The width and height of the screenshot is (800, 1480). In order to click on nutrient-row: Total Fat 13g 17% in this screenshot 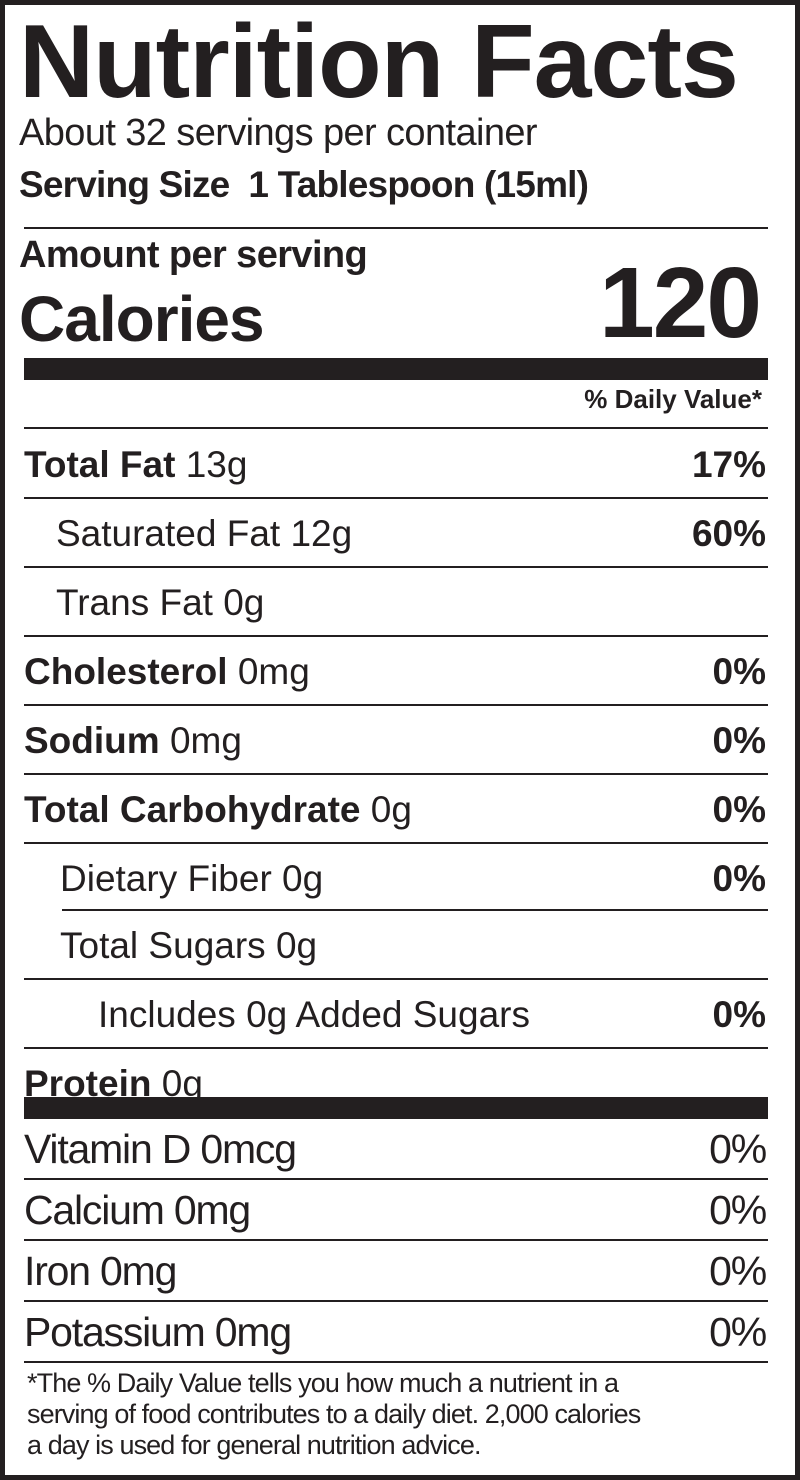, I will do `click(396, 464)`.